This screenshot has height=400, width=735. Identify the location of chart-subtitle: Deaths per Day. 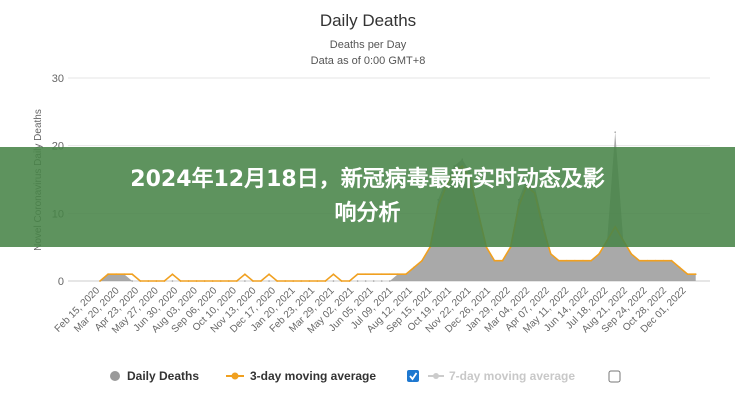
(368, 45).